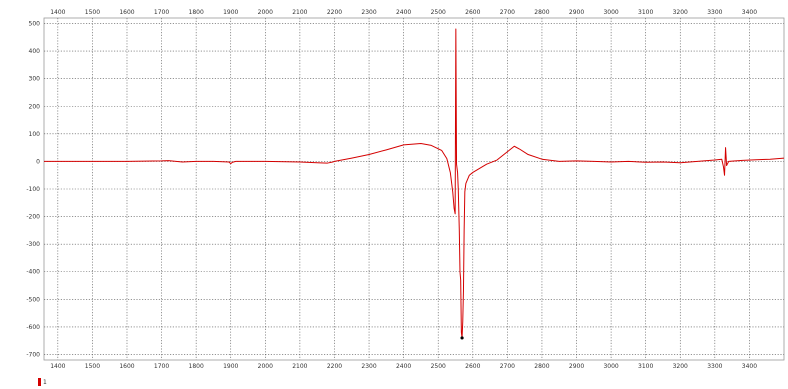 The image size is (788, 389). I want to click on x-tick-label-top: 1400, so click(57, 12).